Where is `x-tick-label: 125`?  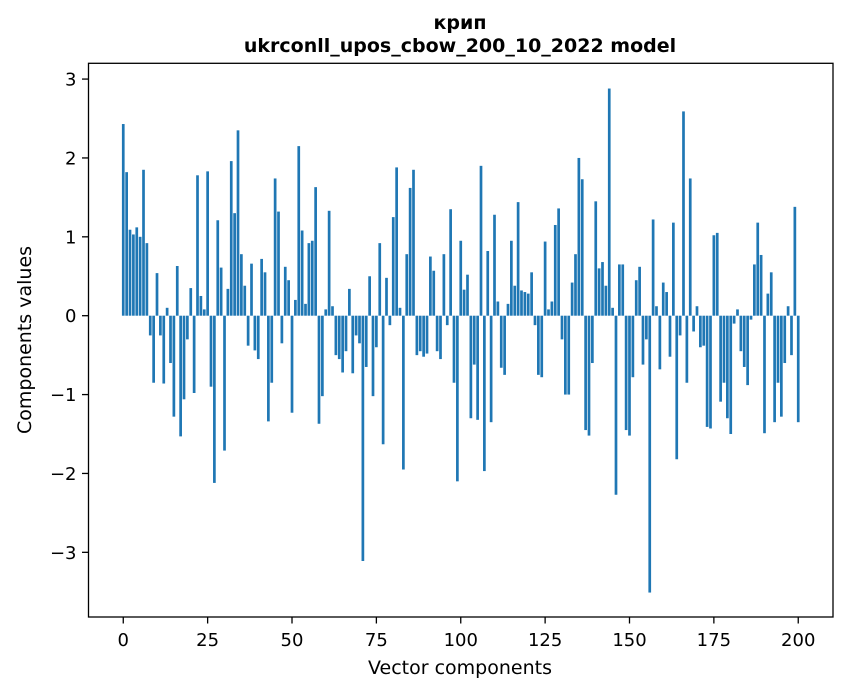
x-tick-label: 125 is located at coordinates (545, 640).